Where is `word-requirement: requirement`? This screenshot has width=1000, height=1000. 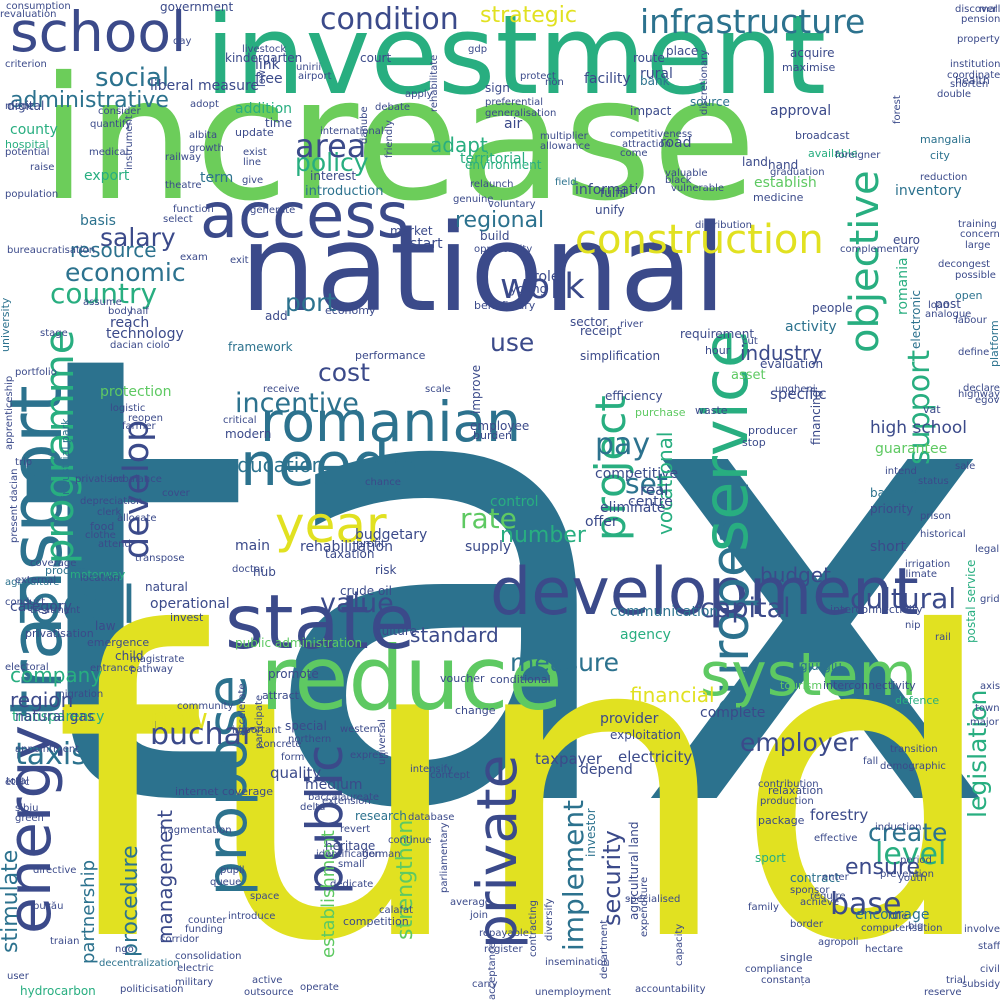 word-requirement: requirement is located at coordinates (717, 334).